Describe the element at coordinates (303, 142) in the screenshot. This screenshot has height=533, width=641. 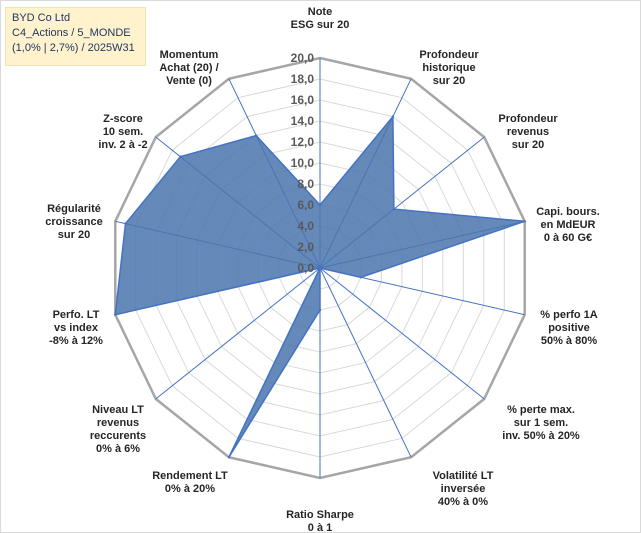
I see `tick-label: 12,0` at that location.